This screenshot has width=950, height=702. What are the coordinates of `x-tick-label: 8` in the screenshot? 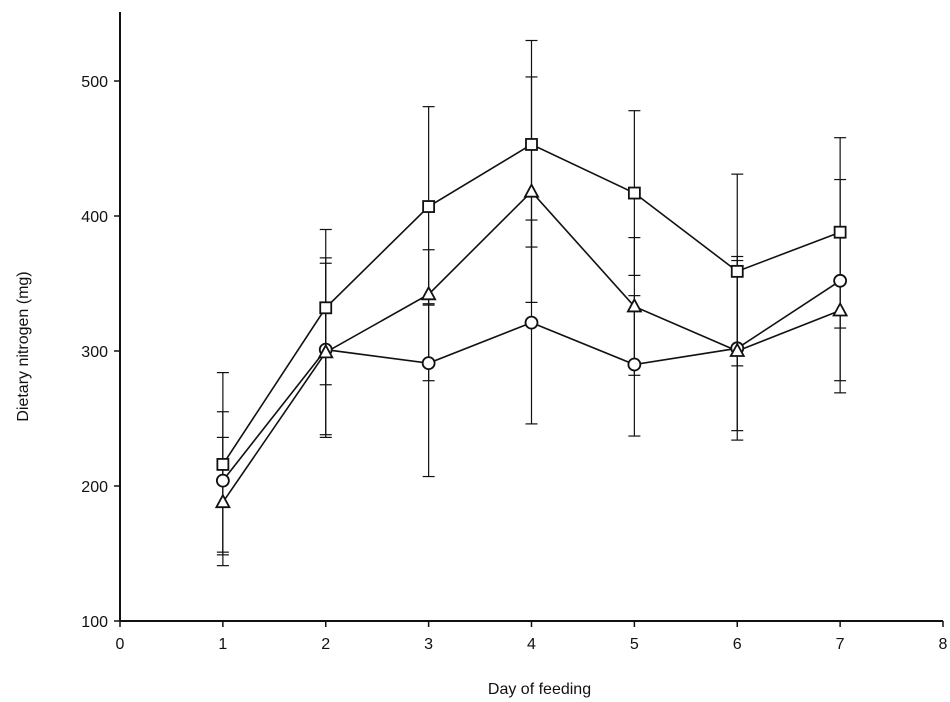 It's located at (943, 644).